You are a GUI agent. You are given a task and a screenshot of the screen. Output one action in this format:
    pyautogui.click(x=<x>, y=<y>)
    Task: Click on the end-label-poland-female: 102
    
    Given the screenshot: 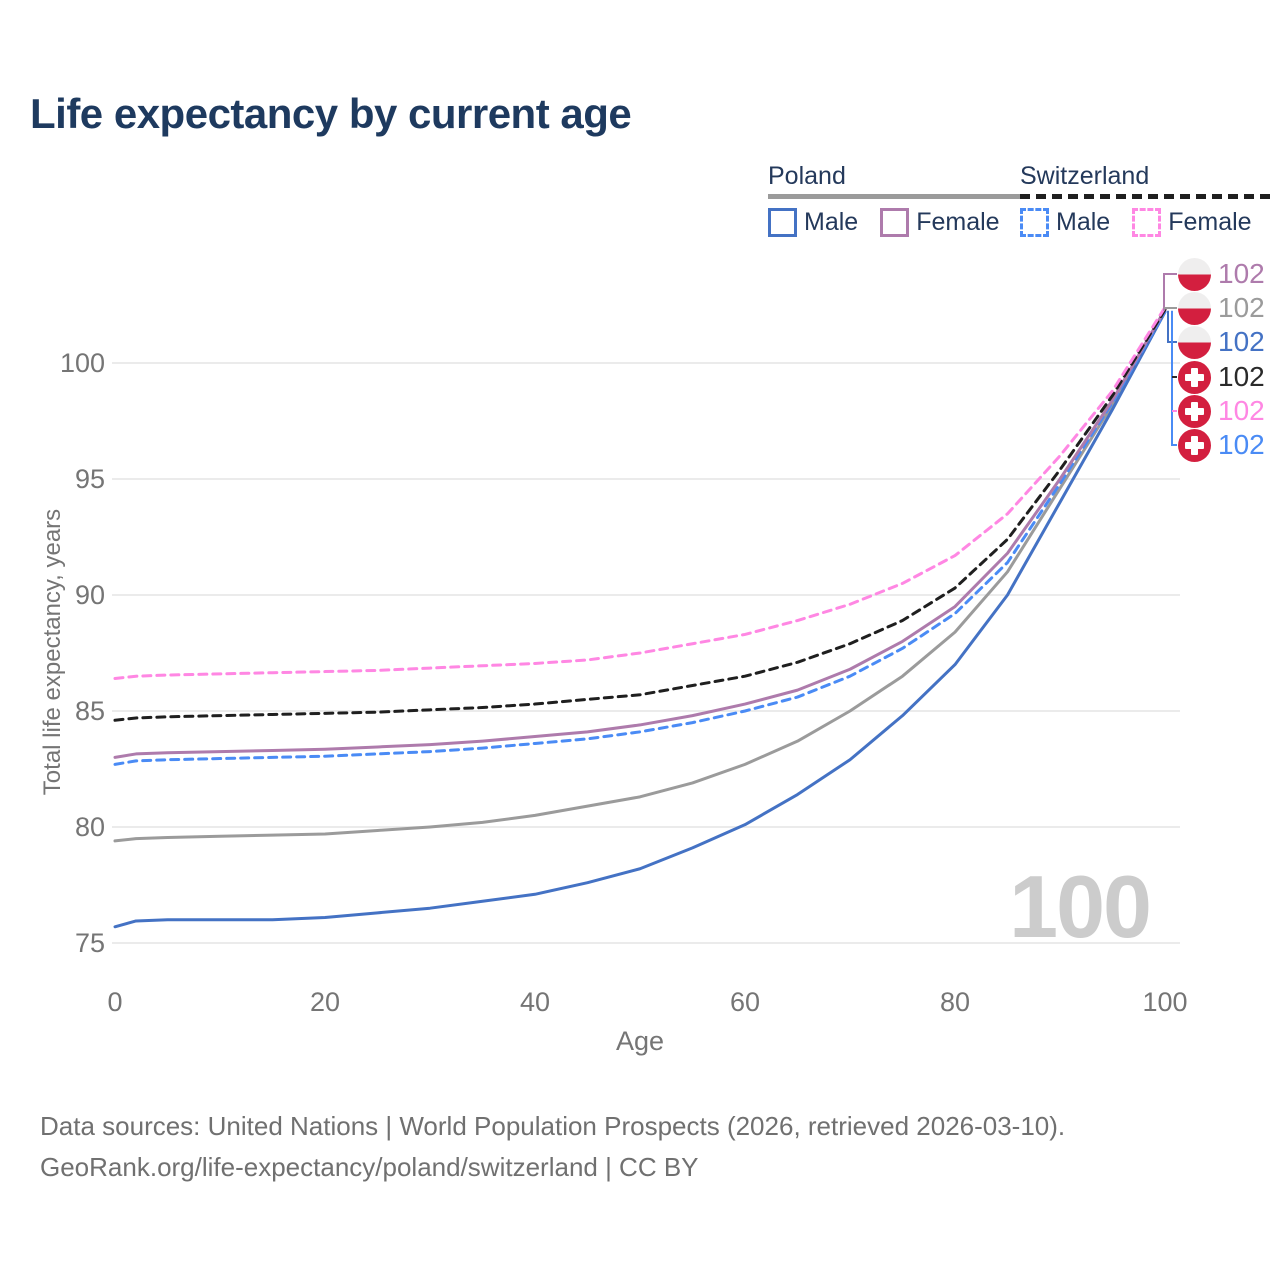 What is the action you would take?
    pyautogui.click(x=1221, y=274)
    